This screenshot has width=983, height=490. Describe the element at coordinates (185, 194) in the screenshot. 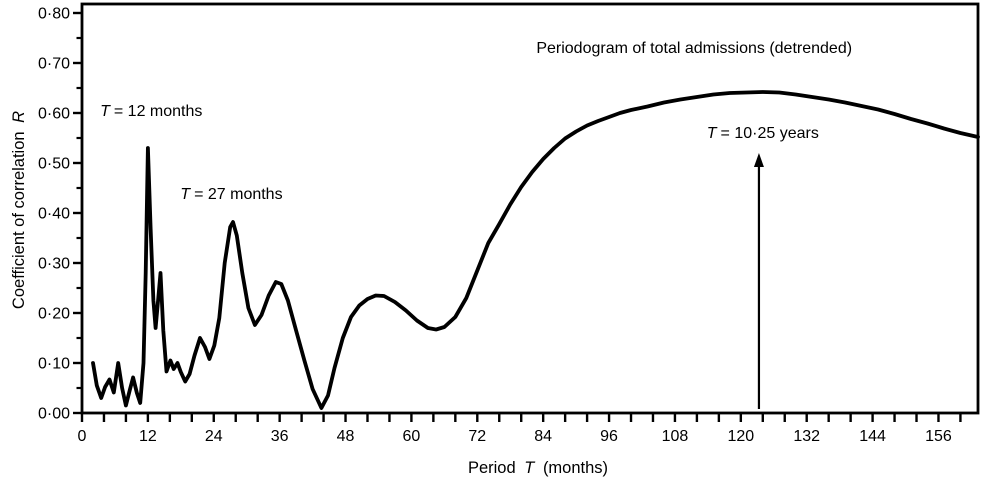

I see `annotation-t27-italic: T` at that location.